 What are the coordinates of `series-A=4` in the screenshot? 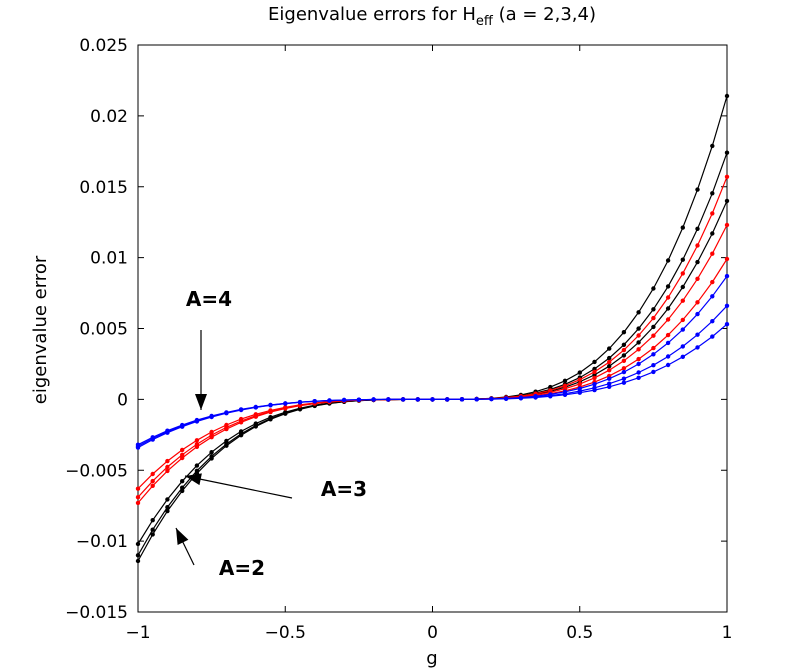 It's located at (432, 384).